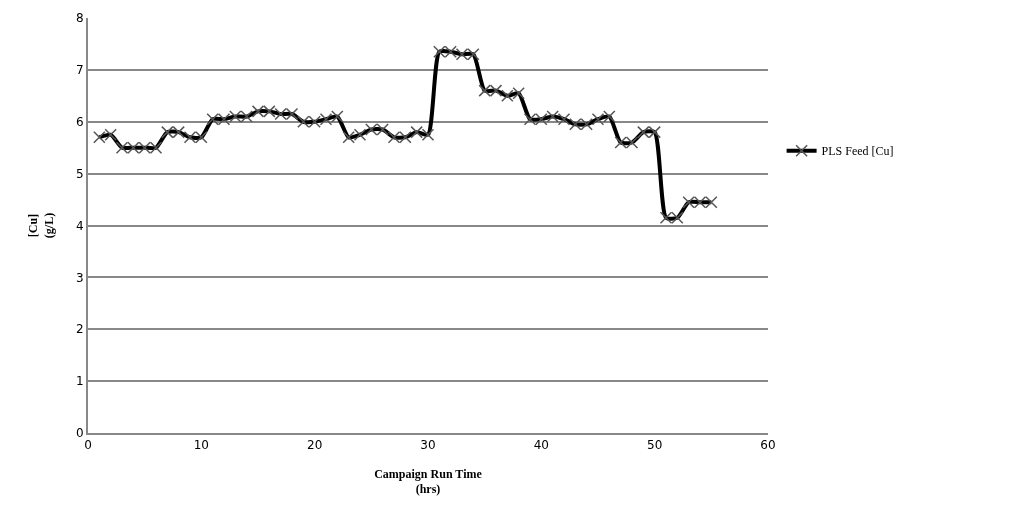 This screenshot has height=515, width=1034. Describe the element at coordinates (428, 481) in the screenshot. I see `x-axis-title: Campaign Run Time (hrs)` at that location.